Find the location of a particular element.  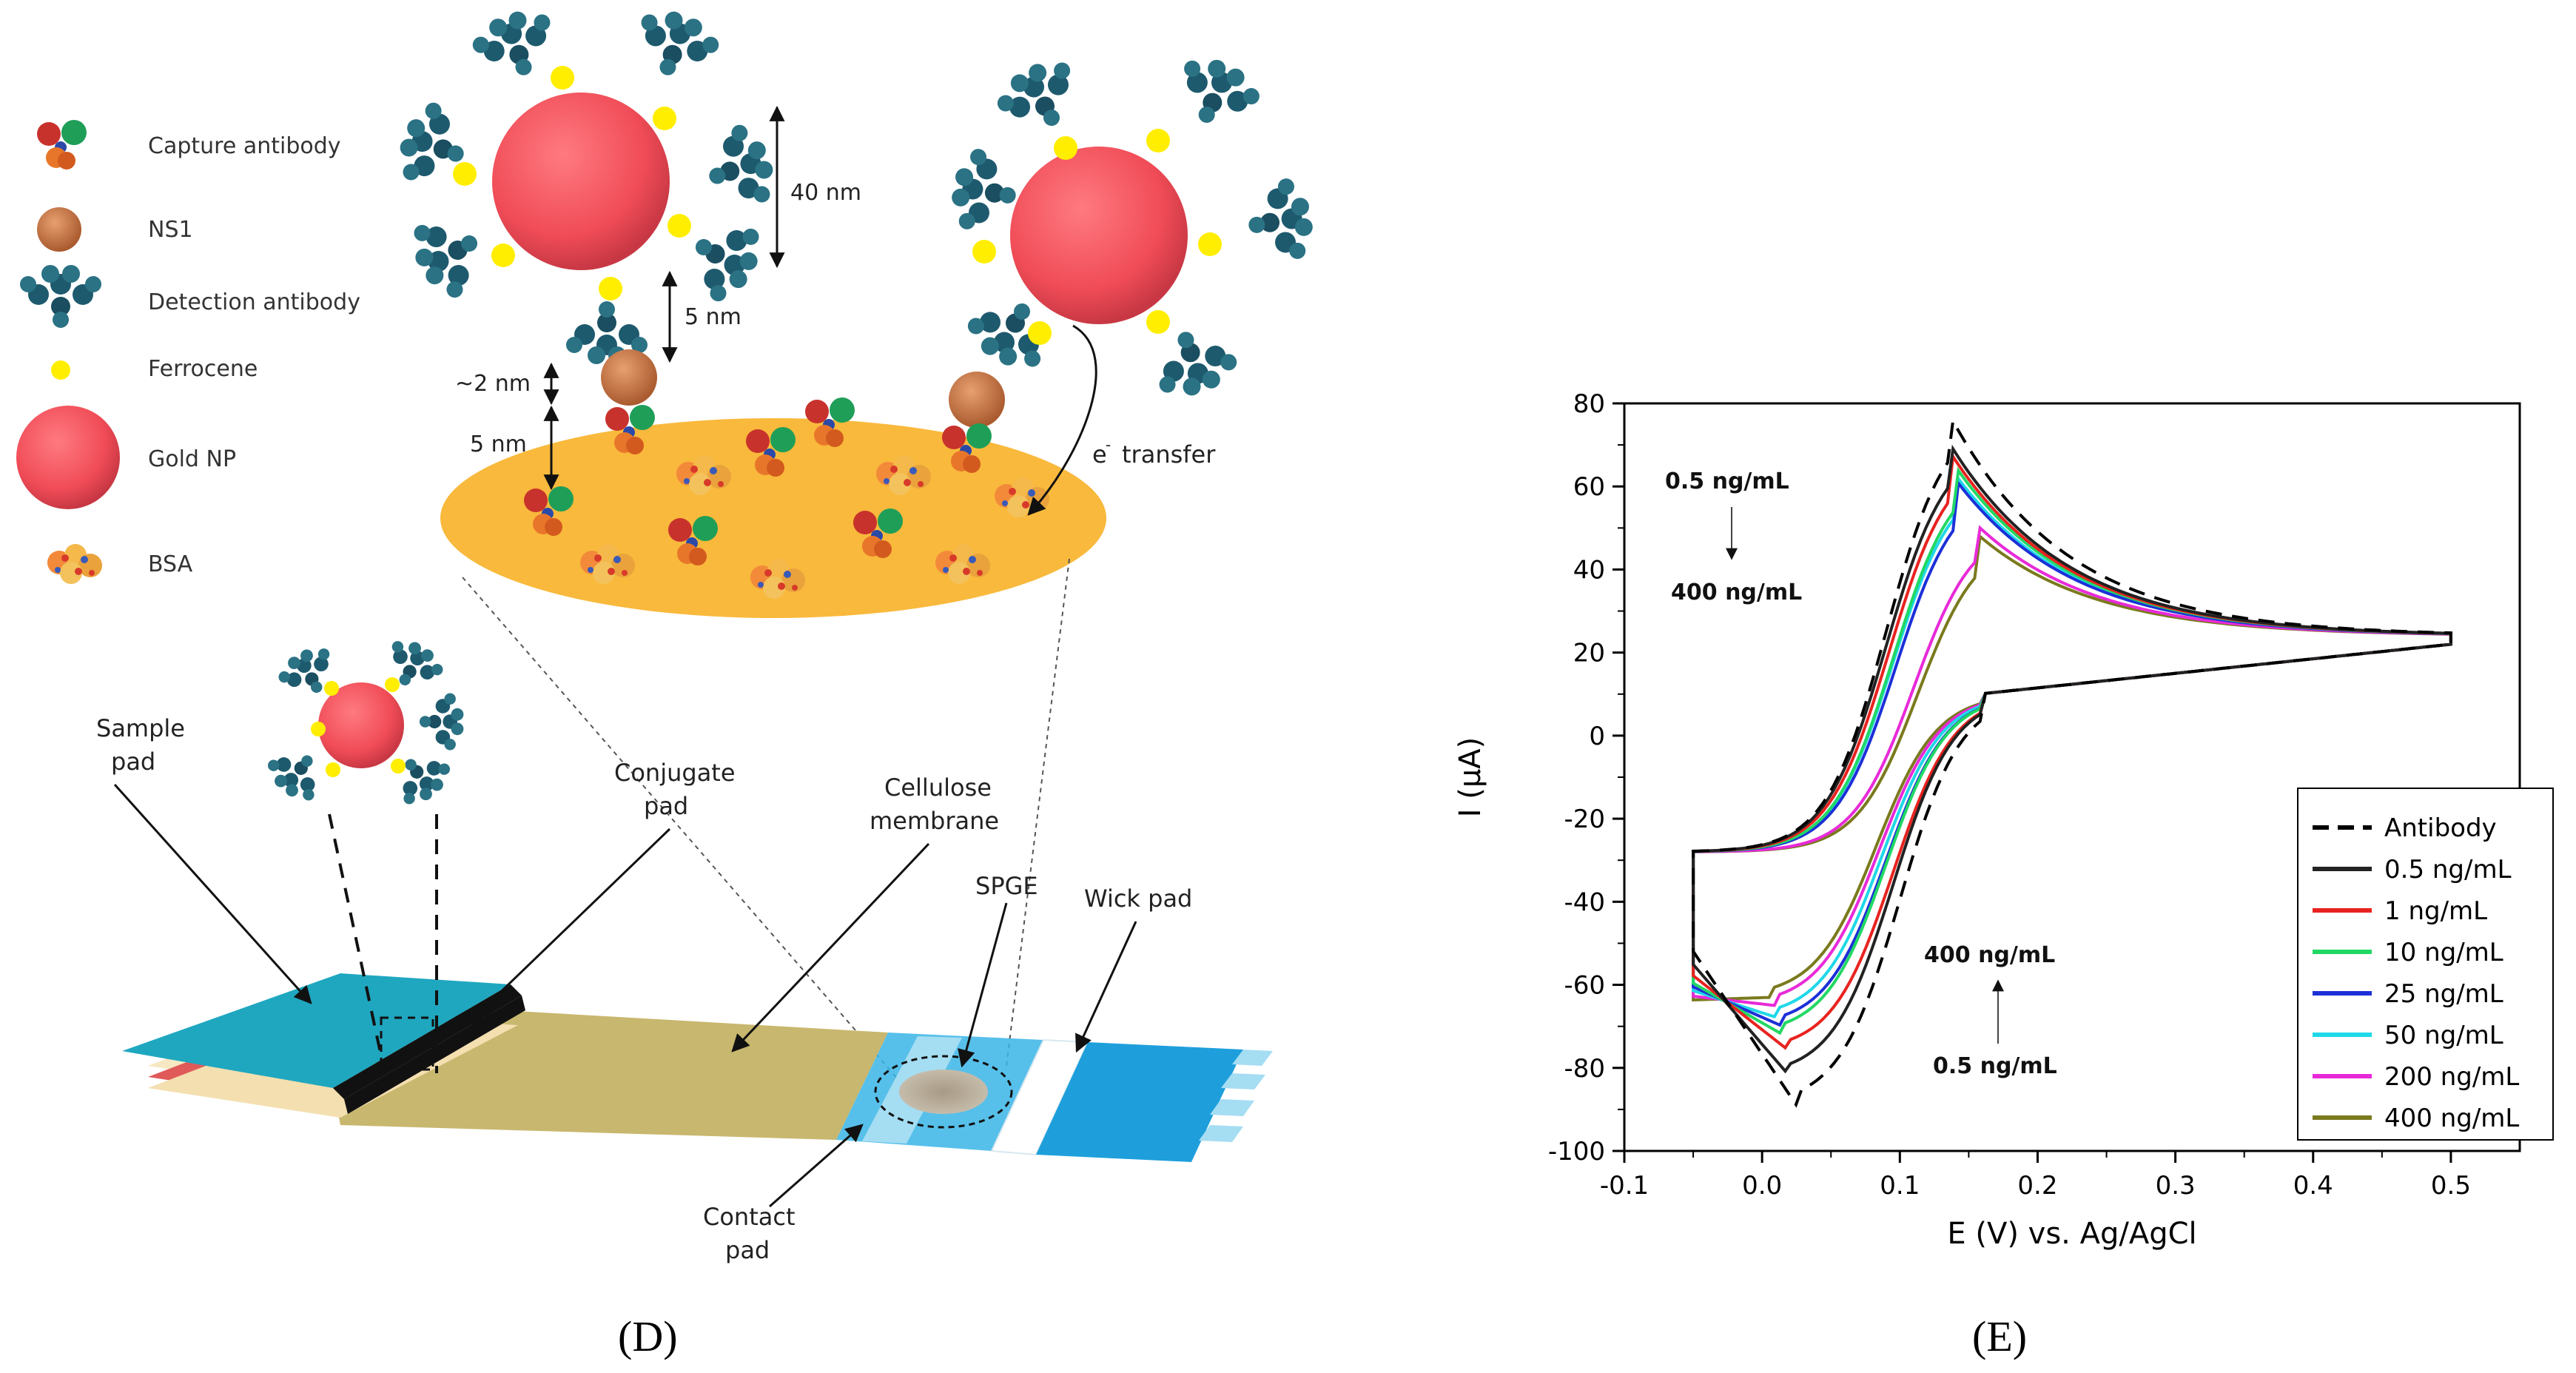

dimension-5nm-top: 5 nm is located at coordinates (701, 316).